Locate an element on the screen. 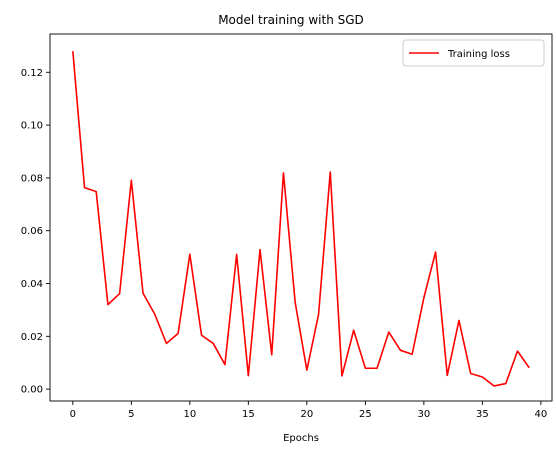  y-tick-label: 0.02 is located at coordinates (32, 337).